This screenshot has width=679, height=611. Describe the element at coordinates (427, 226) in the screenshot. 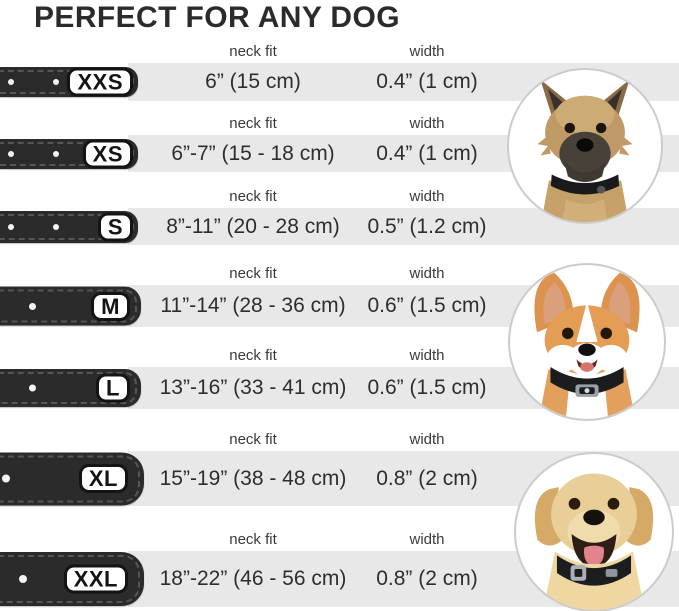

I see `width-value: 0.5” (1.2 cm)` at that location.